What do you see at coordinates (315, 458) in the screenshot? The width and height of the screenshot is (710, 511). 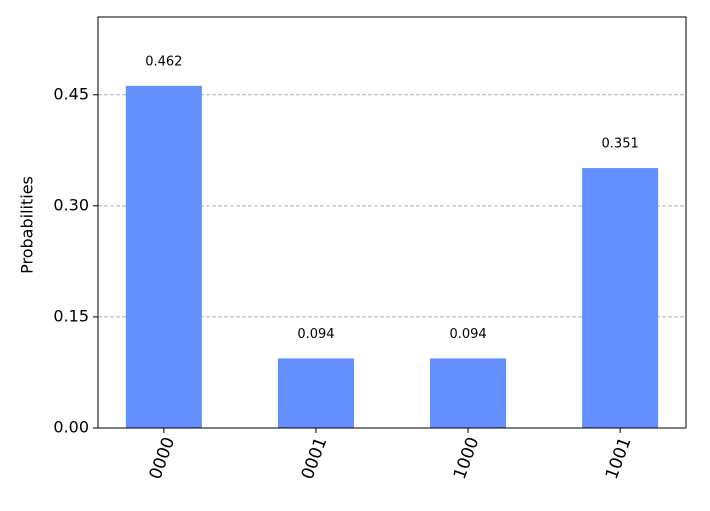 I see `x-tick-label: 0001` at bounding box center [315, 458].